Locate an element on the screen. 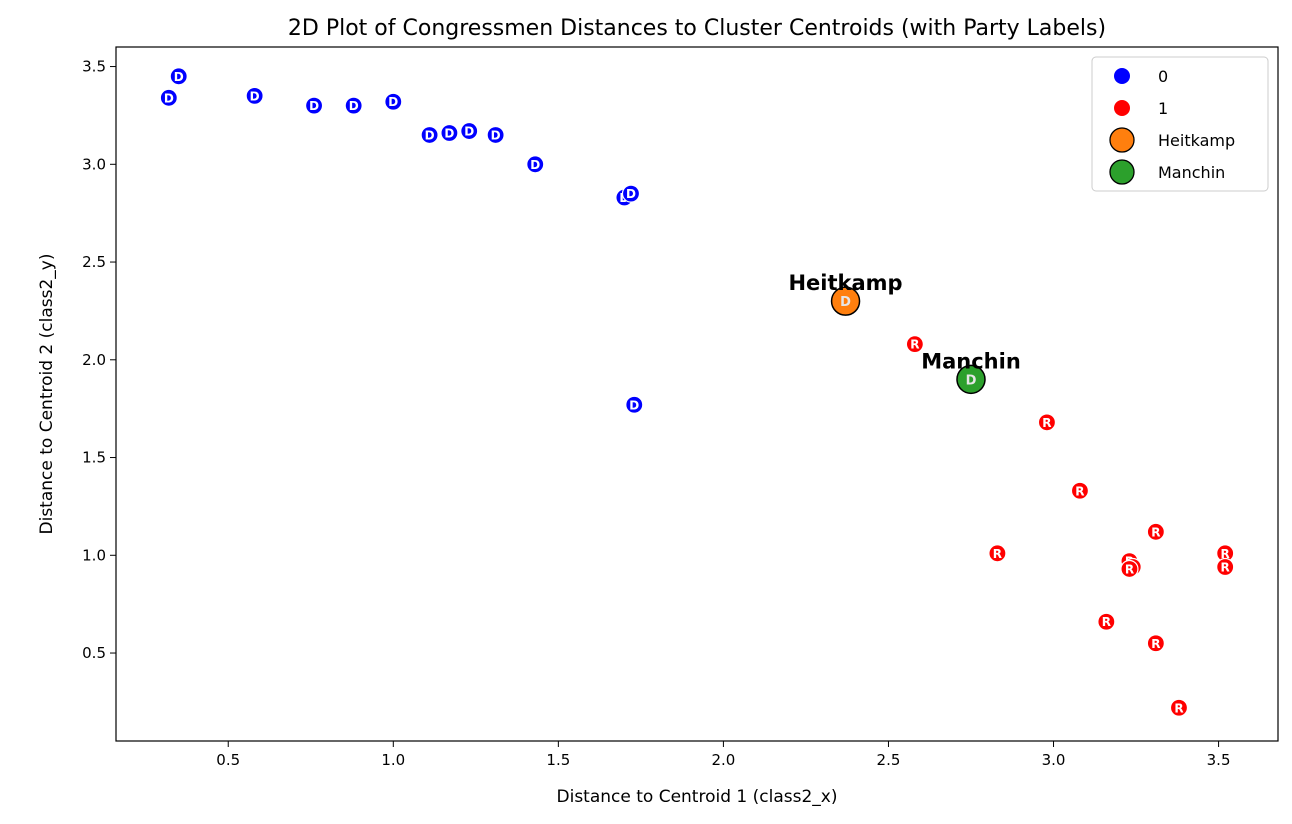 Image resolution: width=1292 pixels, height=824 pixels. x-tick-label: 2.5 is located at coordinates (889, 760).